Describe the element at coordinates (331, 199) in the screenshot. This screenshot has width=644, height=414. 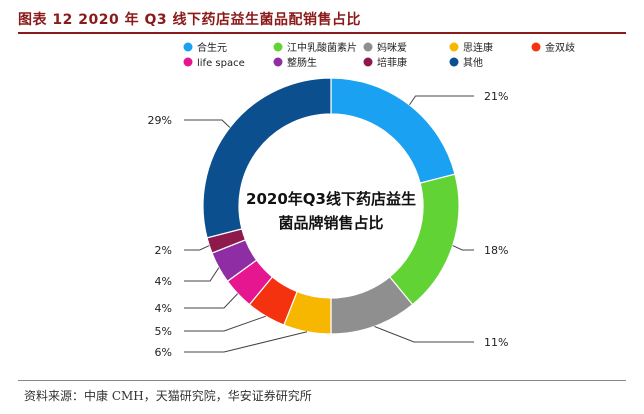
I see `center-title-line1: 2020年Q3线下药店益生` at that location.